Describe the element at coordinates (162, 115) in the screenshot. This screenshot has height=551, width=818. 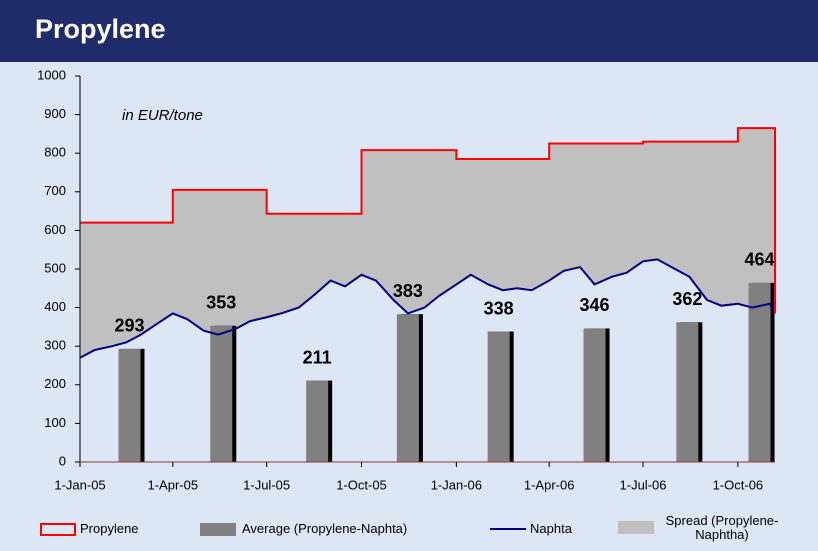
I see `annotation: in EUR/tone` at that location.